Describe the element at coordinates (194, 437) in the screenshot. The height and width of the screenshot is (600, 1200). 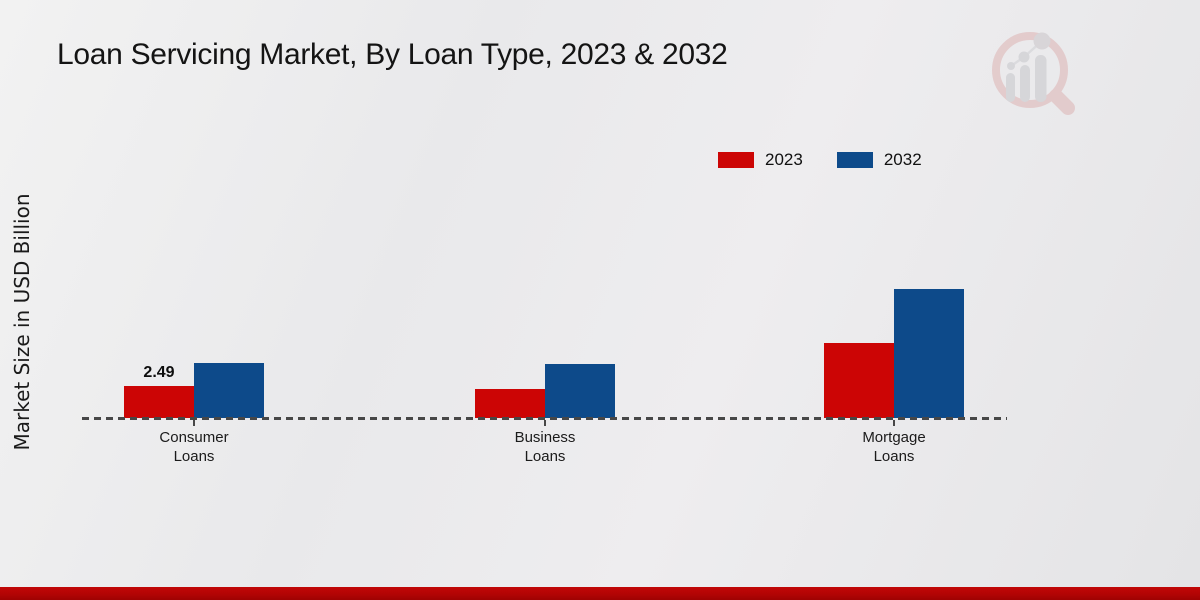
I see `category-label-line1: Consumer` at that location.